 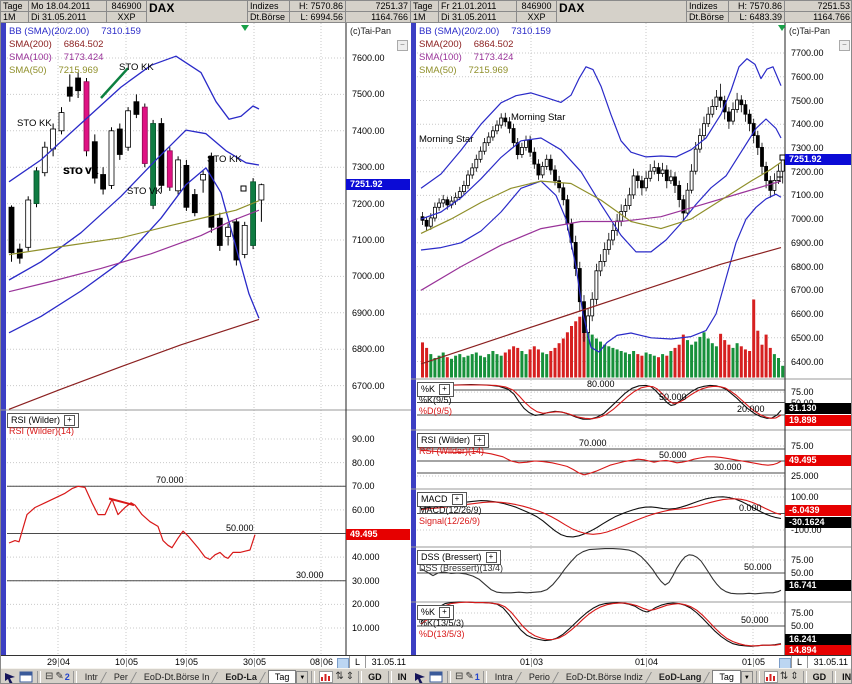 I want to click on series-line, so click(x=601, y=402).